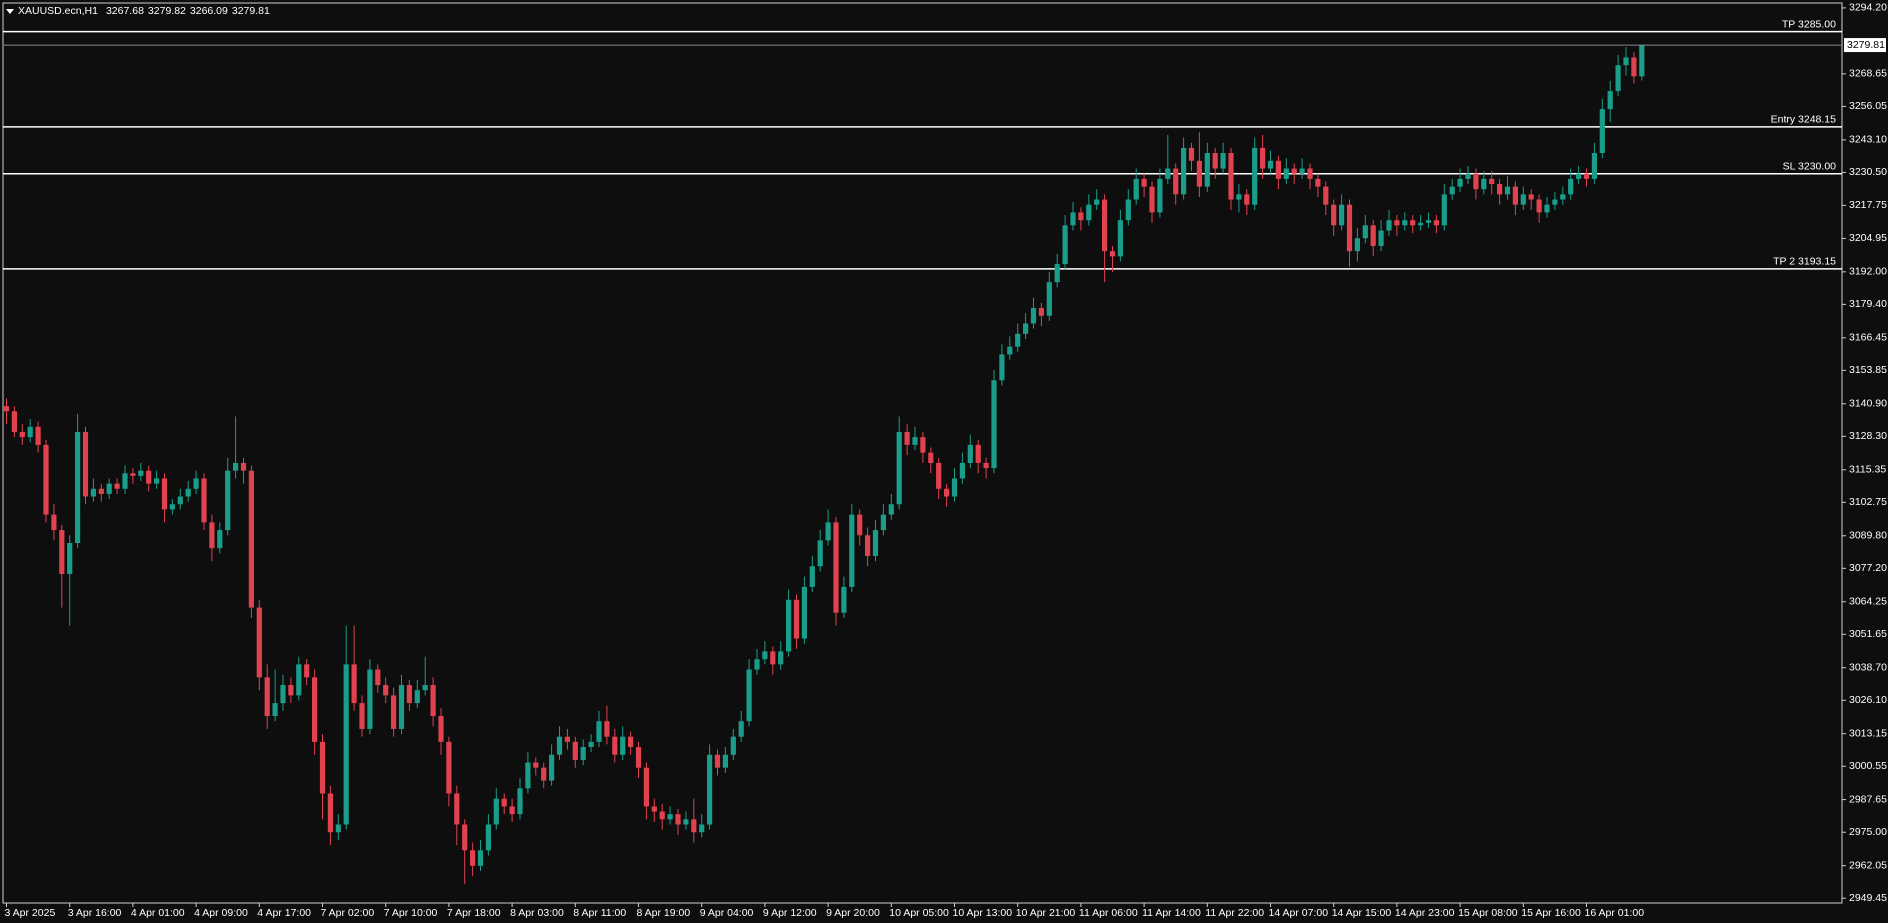  Describe the element at coordinates (1867, 470) in the screenshot. I see `y-tick-label: 3115.35` at that location.